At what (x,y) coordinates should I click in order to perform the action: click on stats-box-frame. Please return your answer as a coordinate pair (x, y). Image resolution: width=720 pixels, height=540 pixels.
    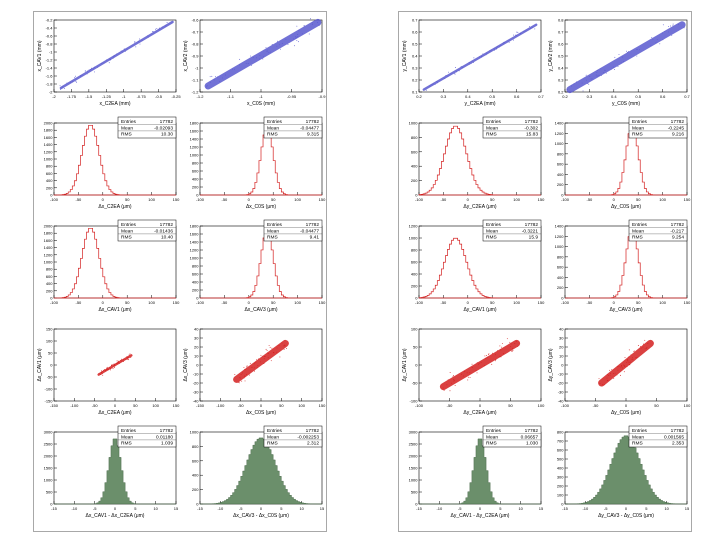
    Looking at the image, I should click on (293, 127).